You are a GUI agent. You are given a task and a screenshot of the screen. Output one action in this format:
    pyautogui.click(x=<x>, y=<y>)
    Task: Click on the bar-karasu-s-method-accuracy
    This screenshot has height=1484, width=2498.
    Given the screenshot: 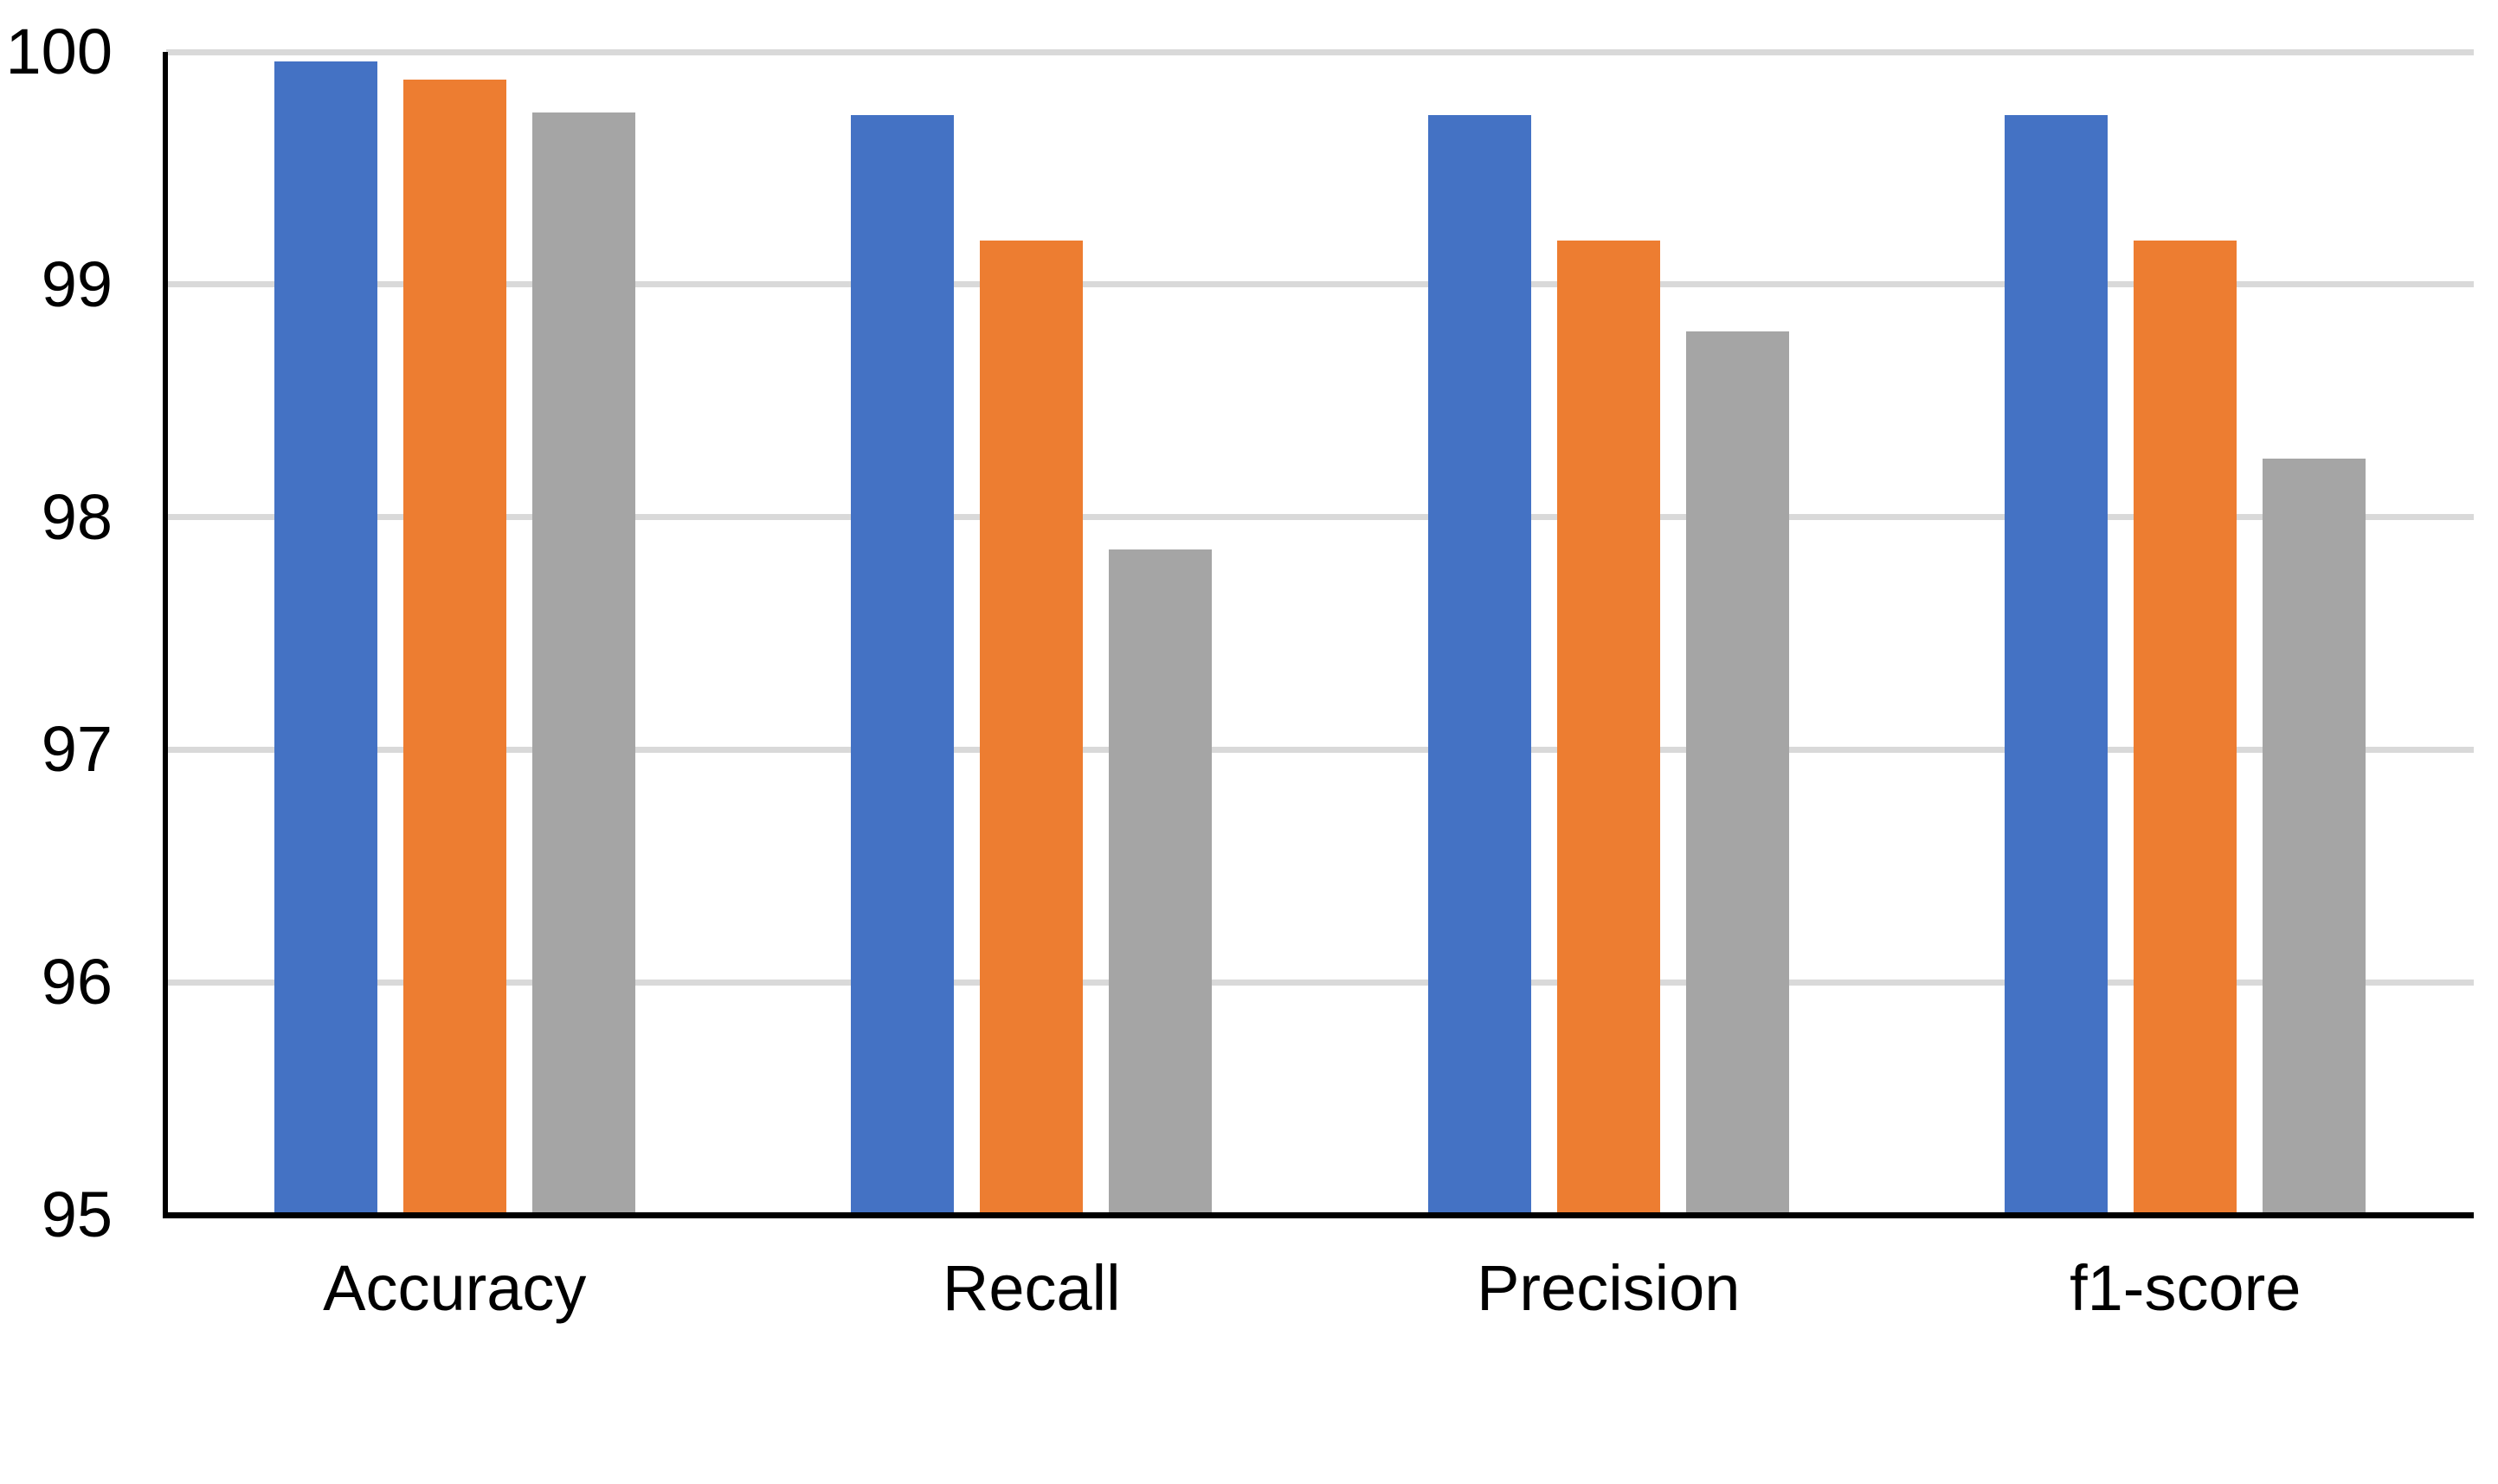 What is the action you would take?
    pyautogui.click(x=454, y=648)
    